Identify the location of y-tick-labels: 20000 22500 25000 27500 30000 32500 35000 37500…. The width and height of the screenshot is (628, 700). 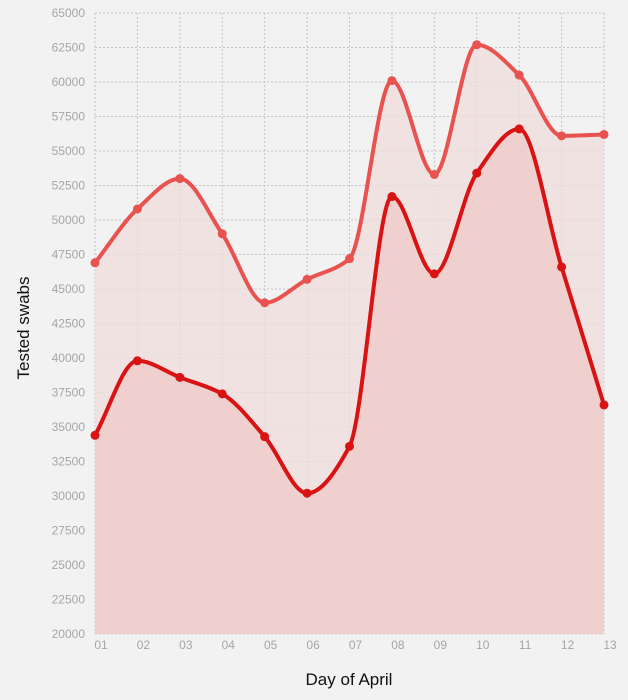
(69, 323).